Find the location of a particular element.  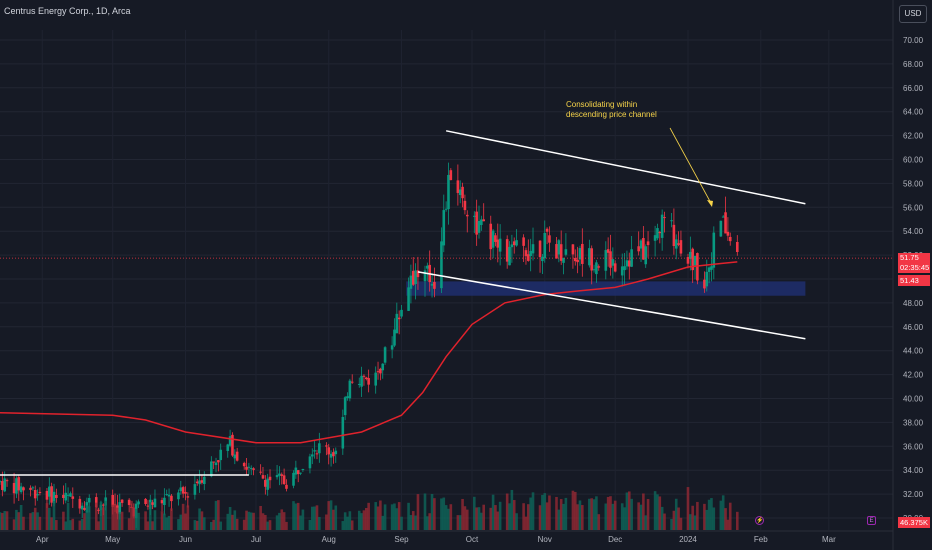

lightning-icon: ⚡ is located at coordinates (759, 520).